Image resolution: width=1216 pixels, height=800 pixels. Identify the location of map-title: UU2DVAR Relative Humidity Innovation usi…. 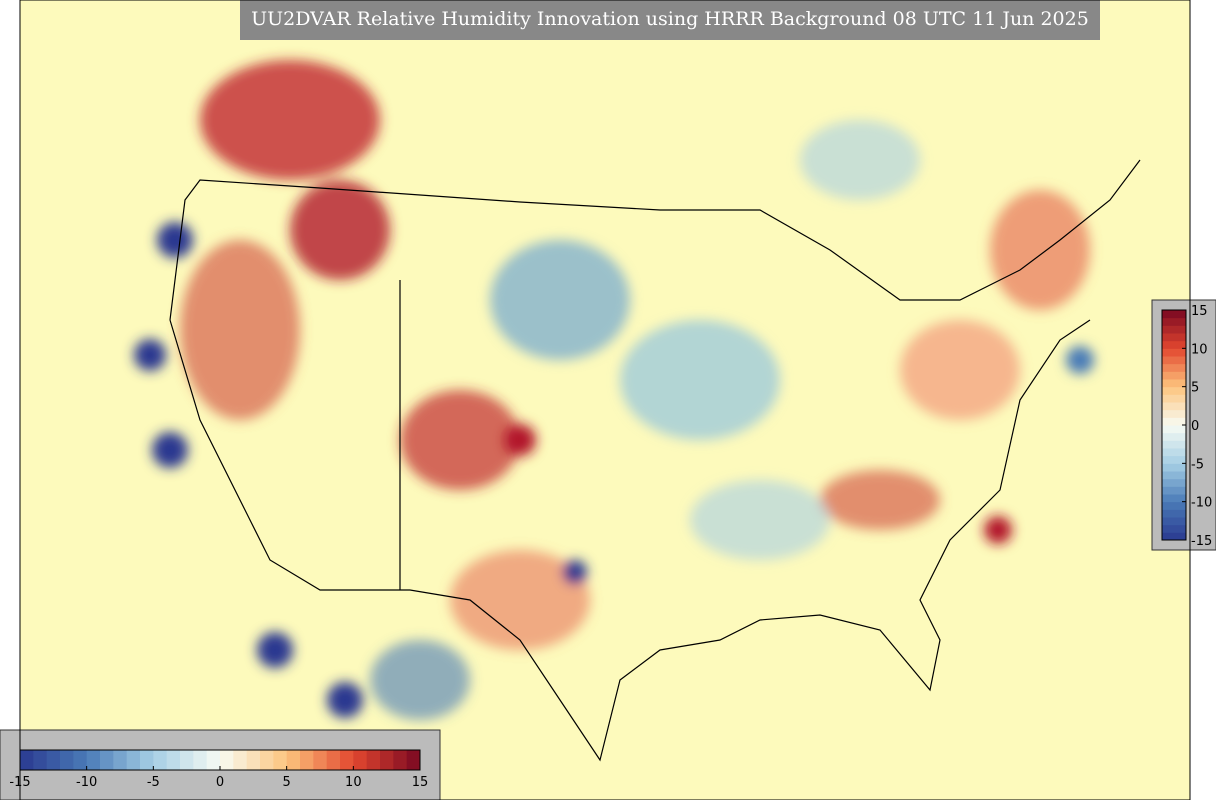
(670, 19).